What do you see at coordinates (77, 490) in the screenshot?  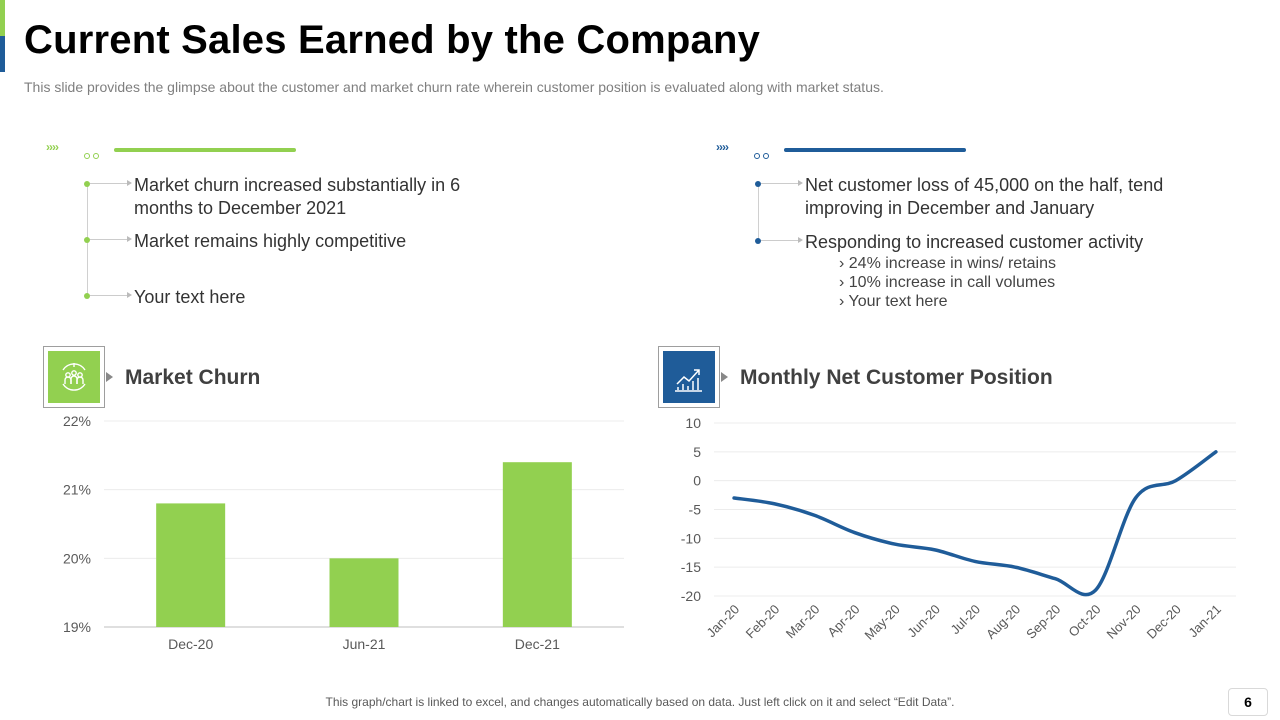 I see `y-tick-label: 21%` at bounding box center [77, 490].